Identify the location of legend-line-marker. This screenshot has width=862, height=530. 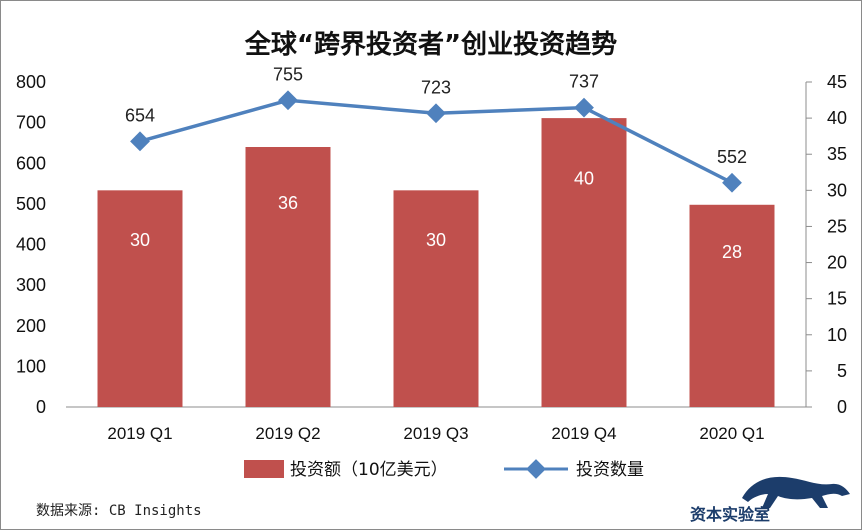
(536, 469).